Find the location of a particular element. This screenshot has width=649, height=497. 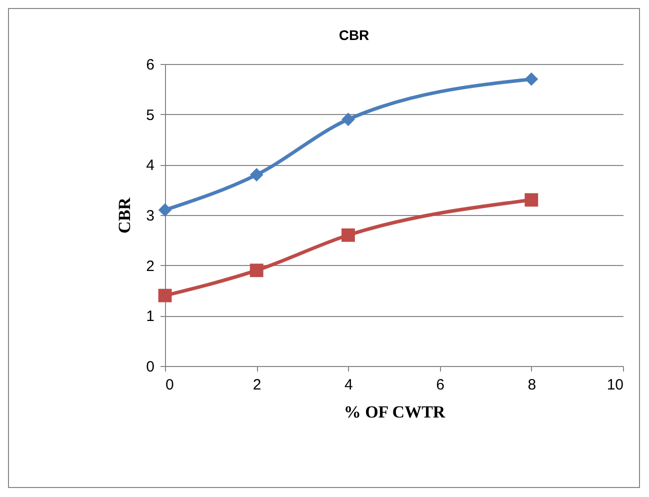

y-tick-label: 4 is located at coordinates (150, 165).